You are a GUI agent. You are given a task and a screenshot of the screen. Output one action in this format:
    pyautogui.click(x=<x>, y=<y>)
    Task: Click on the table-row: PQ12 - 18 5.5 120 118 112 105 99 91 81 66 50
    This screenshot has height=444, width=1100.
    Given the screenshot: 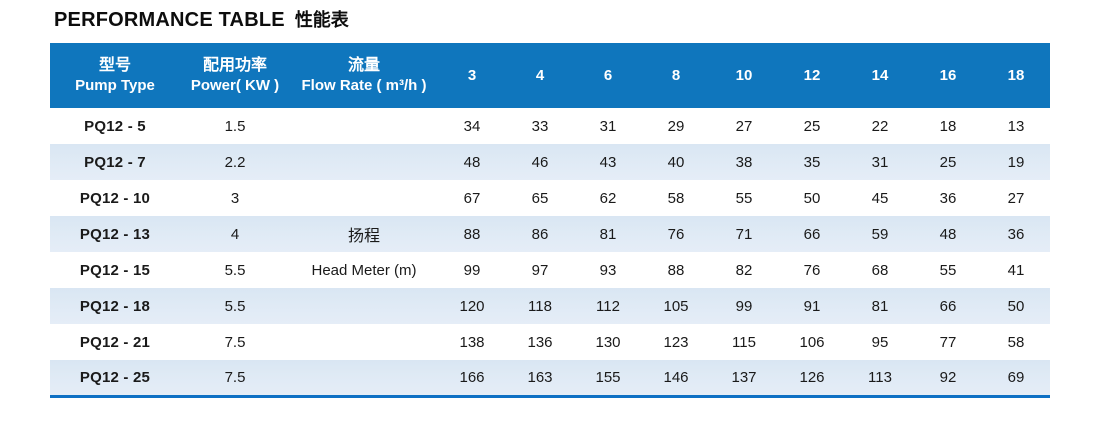 What is the action you would take?
    pyautogui.click(x=550, y=306)
    